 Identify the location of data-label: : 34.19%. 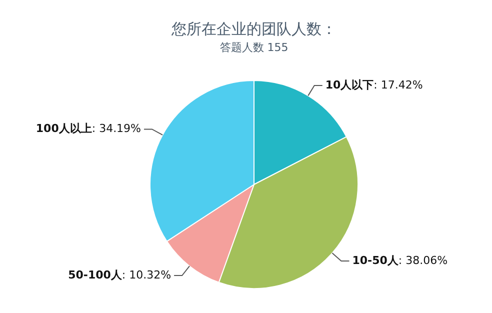
(117, 129).